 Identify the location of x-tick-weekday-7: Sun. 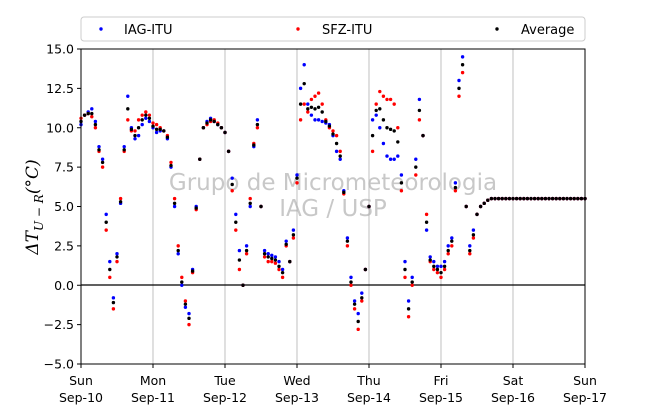
(585, 380).